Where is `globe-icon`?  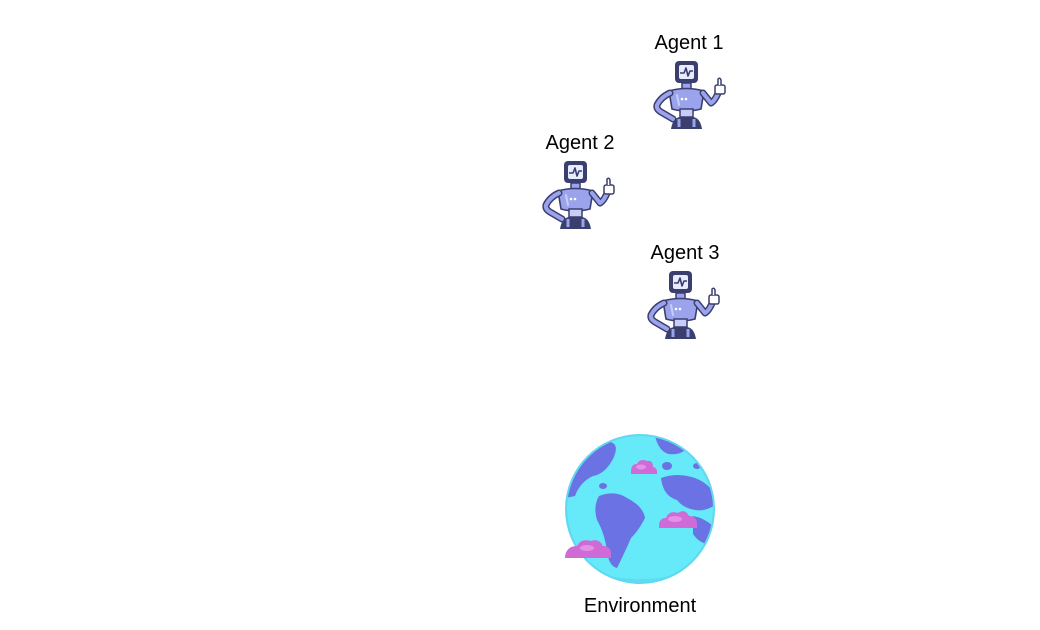
globe-icon is located at coordinates (640, 509).